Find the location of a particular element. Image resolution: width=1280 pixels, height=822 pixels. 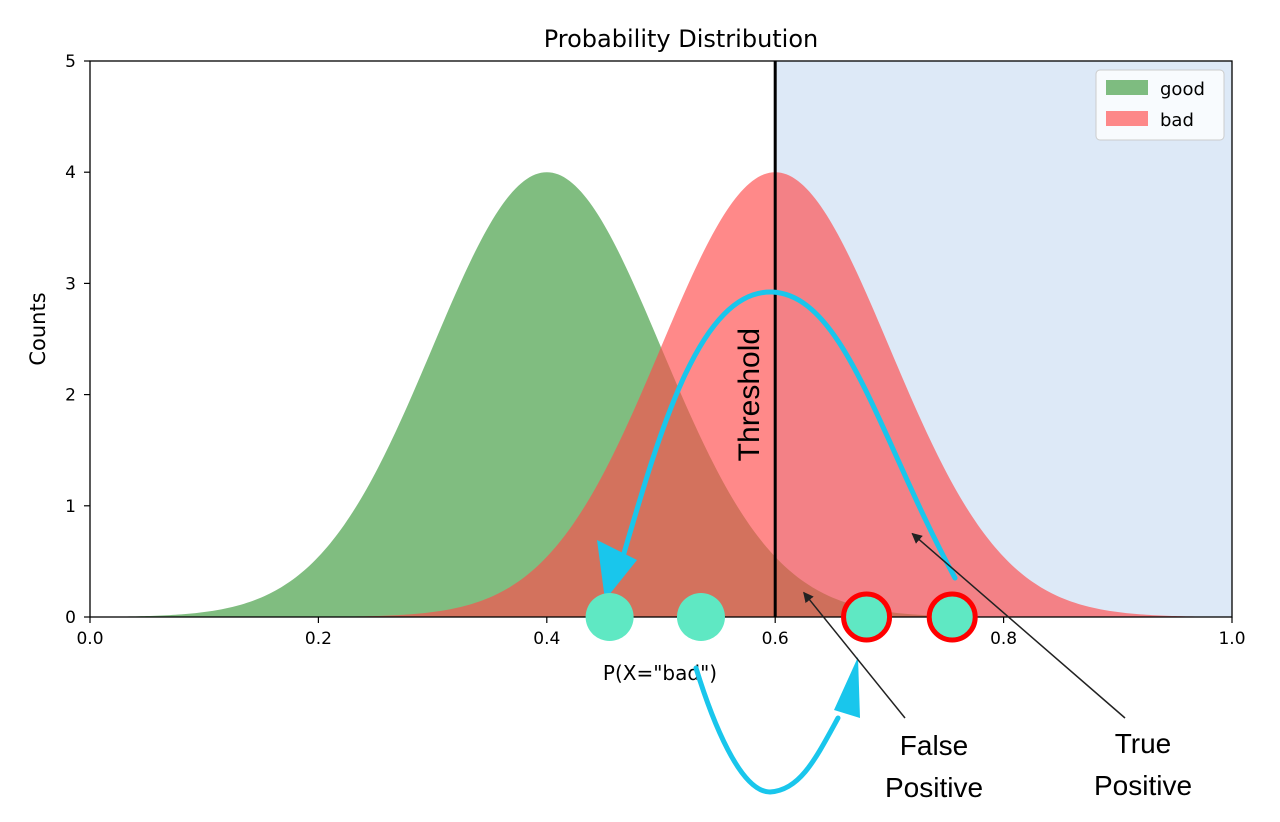

y-axis-label: Counts is located at coordinates (38, 328).